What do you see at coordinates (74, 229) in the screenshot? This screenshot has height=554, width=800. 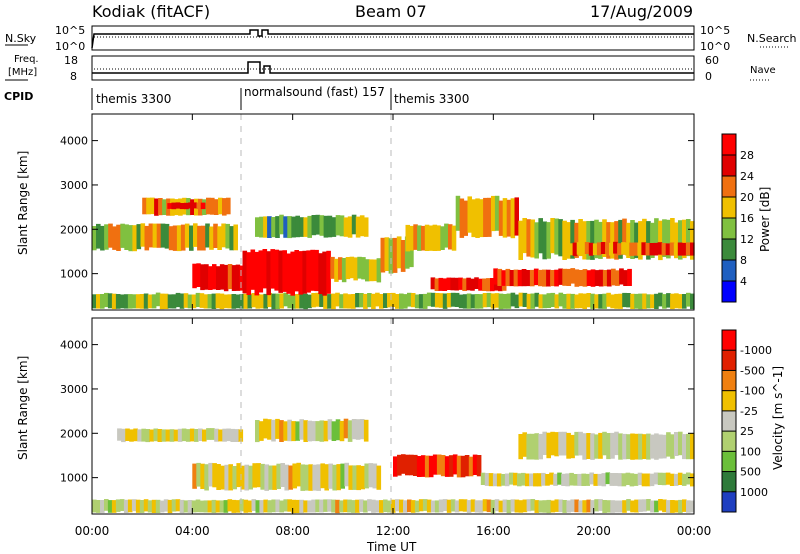 I see `power-ytick-label: 2000` at bounding box center [74, 229].